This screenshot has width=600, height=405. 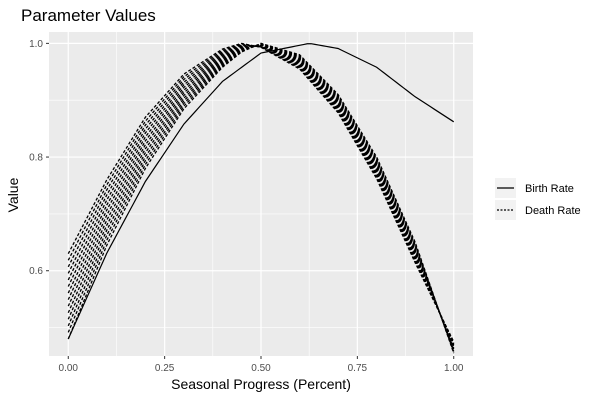 I want to click on y-tick-label: 0.6, so click(x=36, y=271).